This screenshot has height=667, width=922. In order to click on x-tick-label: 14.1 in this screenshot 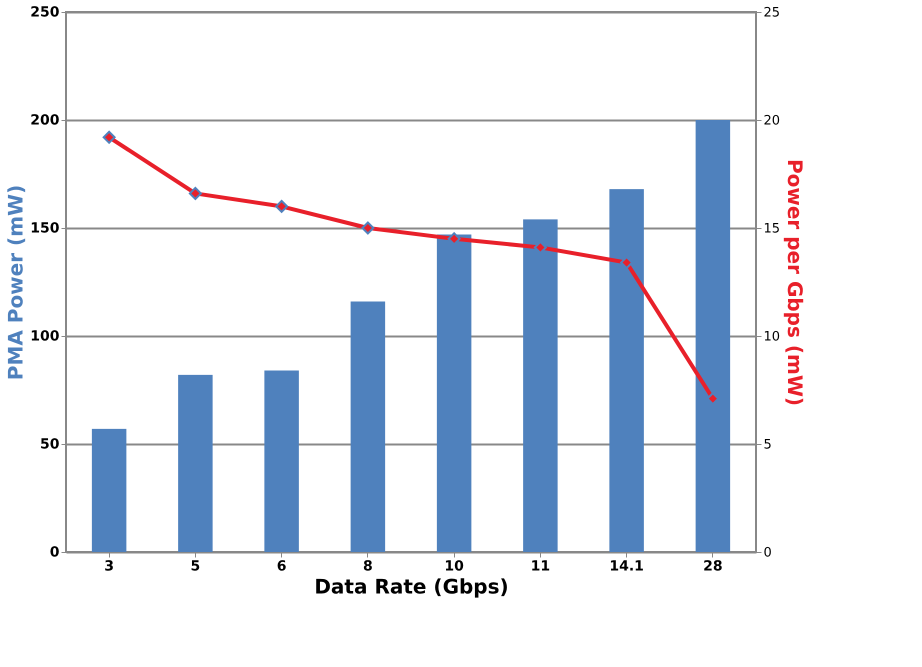, I will do `click(626, 566)`.